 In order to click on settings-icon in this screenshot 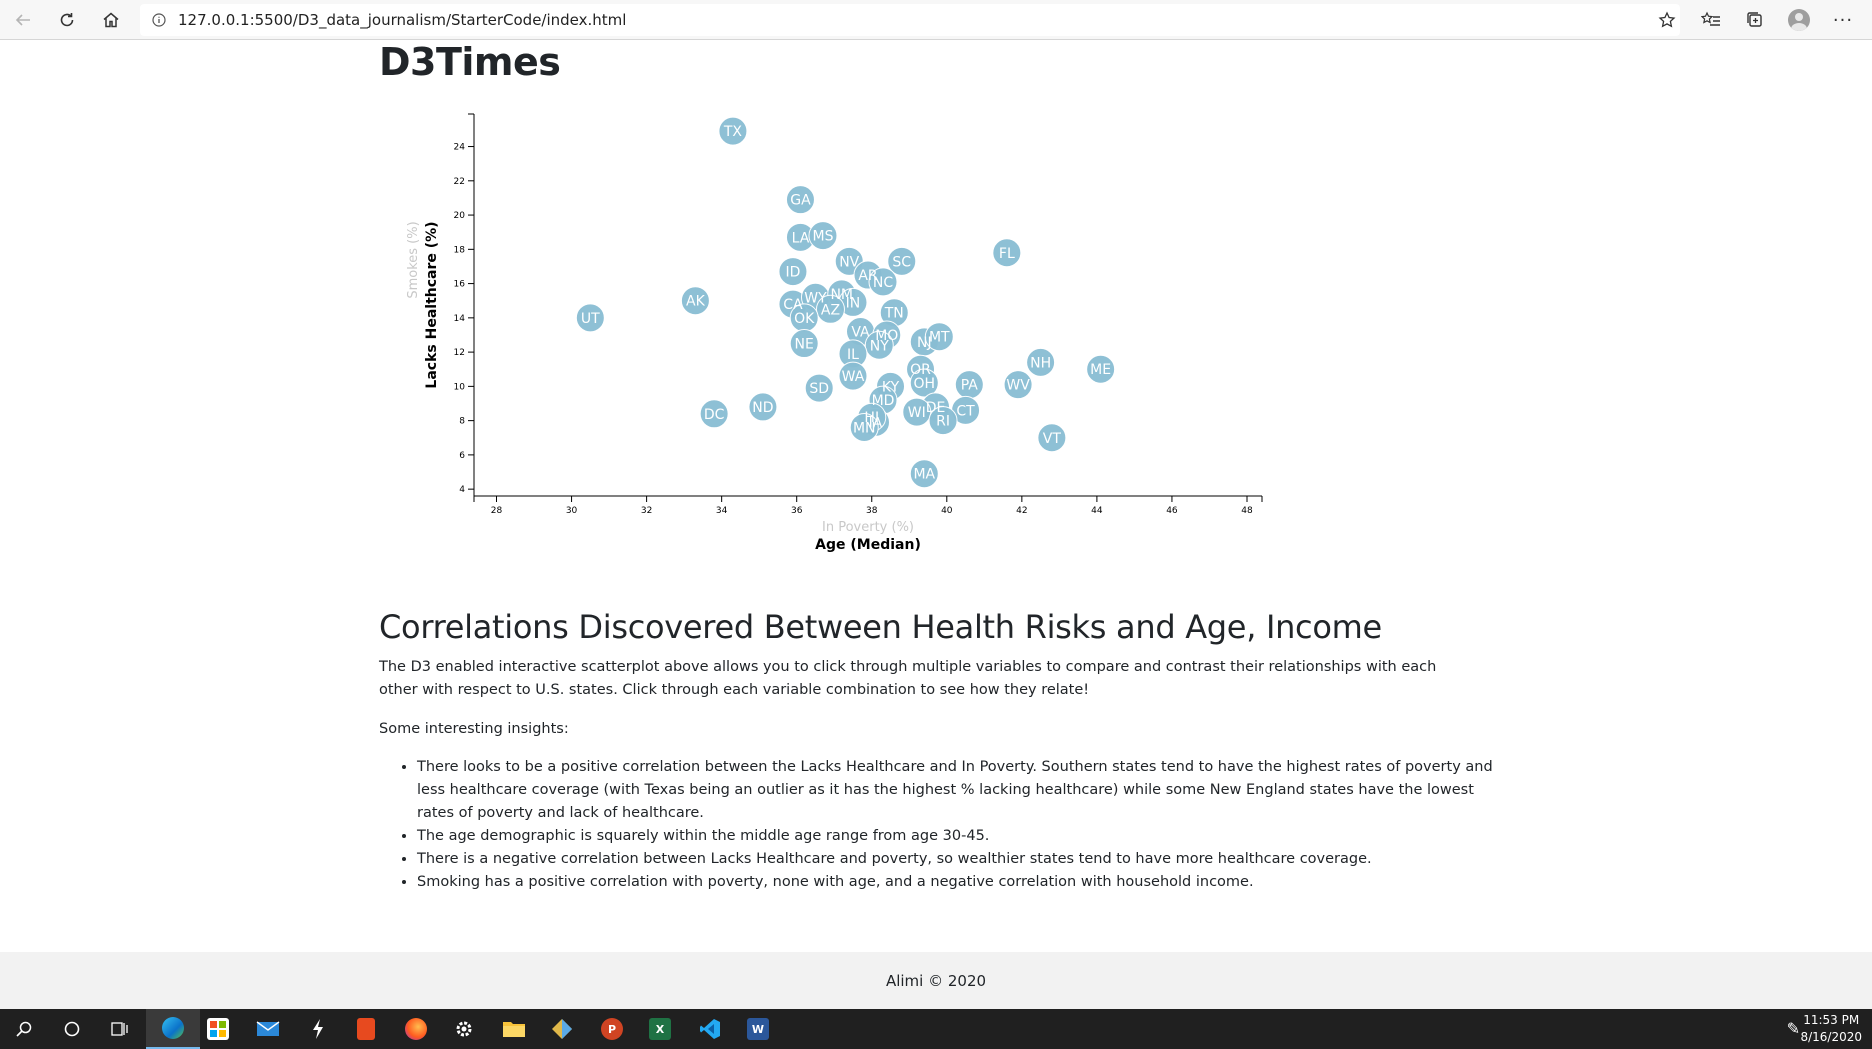, I will do `click(464, 1029)`.